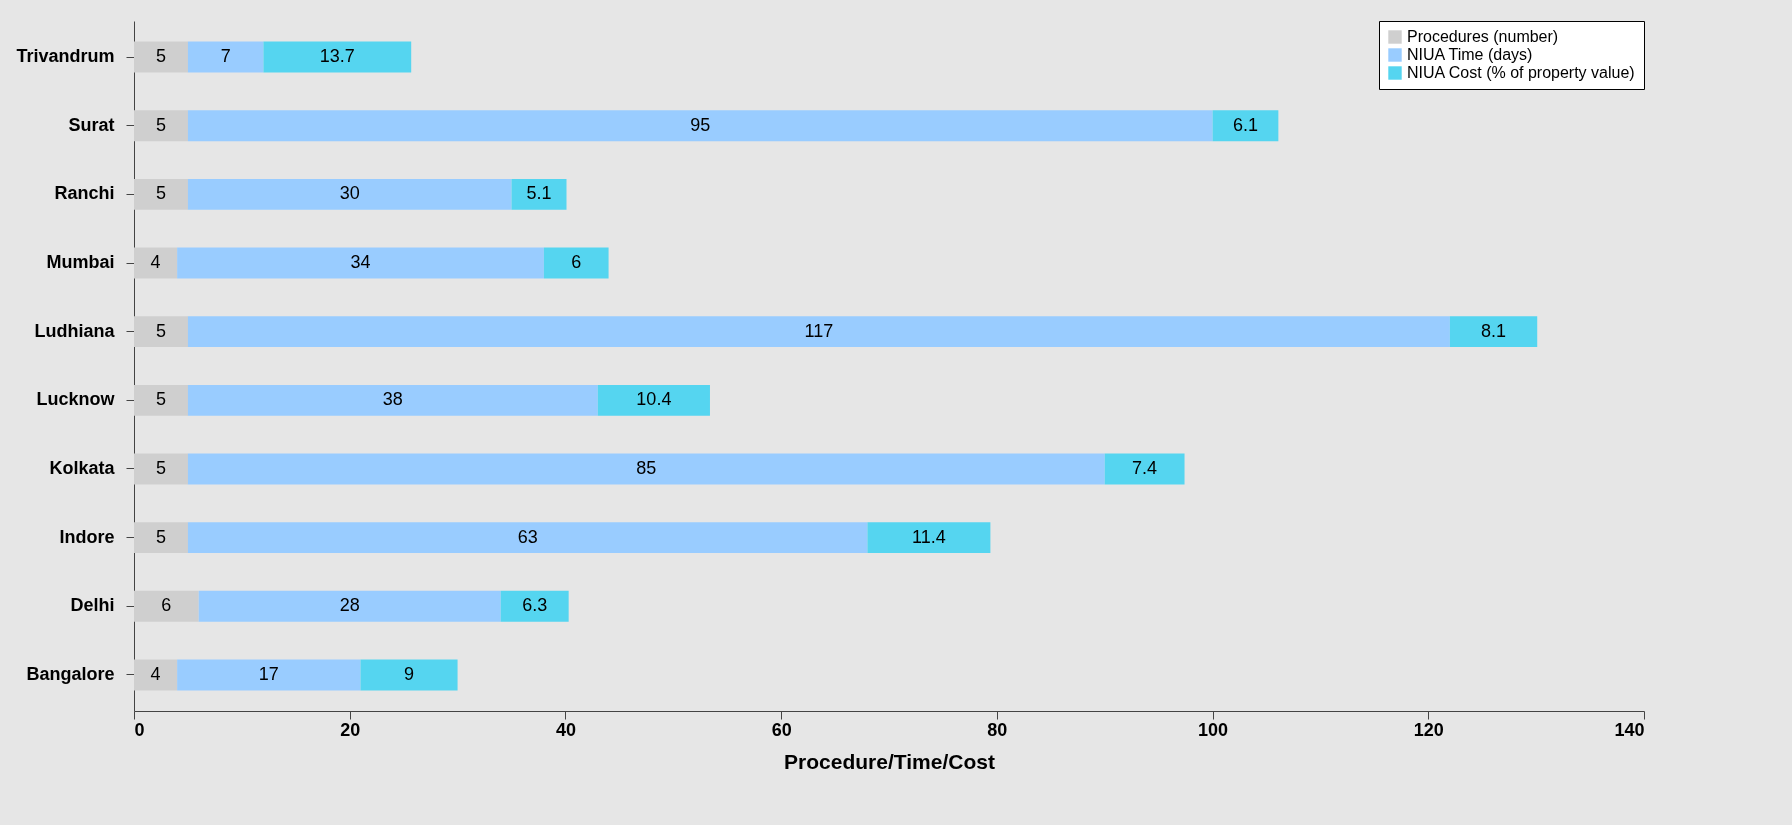  What do you see at coordinates (349, 605) in the screenshot?
I see `data-label: 28` at bounding box center [349, 605].